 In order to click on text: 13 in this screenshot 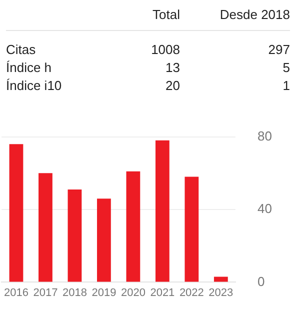, I will do `click(172, 68)`.